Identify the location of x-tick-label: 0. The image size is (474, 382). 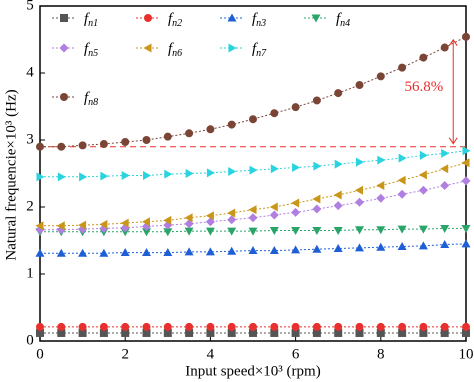
(40, 354).